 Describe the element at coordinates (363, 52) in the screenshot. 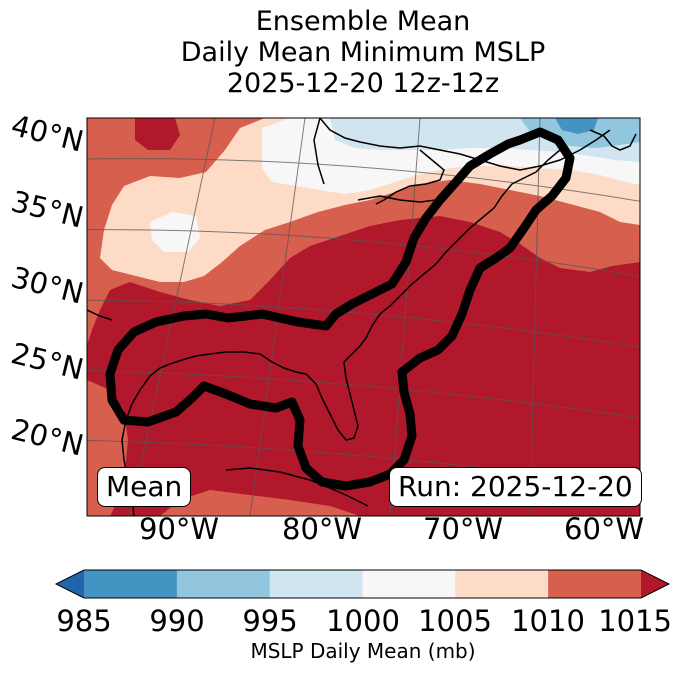

I see `title-line-2: Daily Mean Minimum MSLP` at that location.